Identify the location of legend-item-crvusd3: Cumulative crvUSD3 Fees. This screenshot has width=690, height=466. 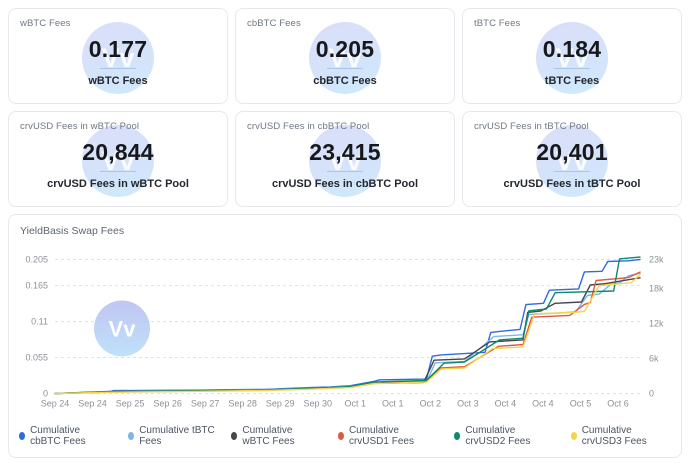
(620, 436).